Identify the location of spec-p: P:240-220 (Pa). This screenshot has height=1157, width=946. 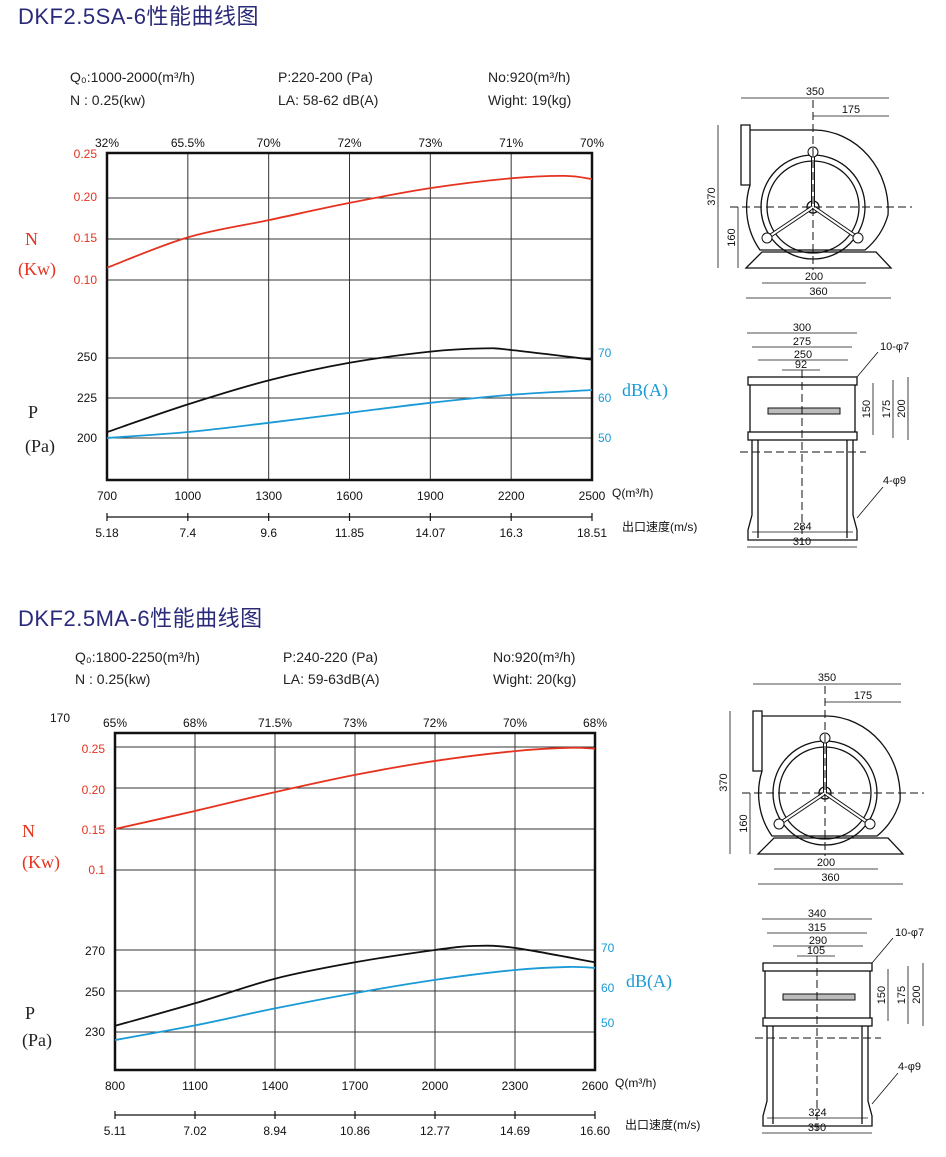
(330, 657).